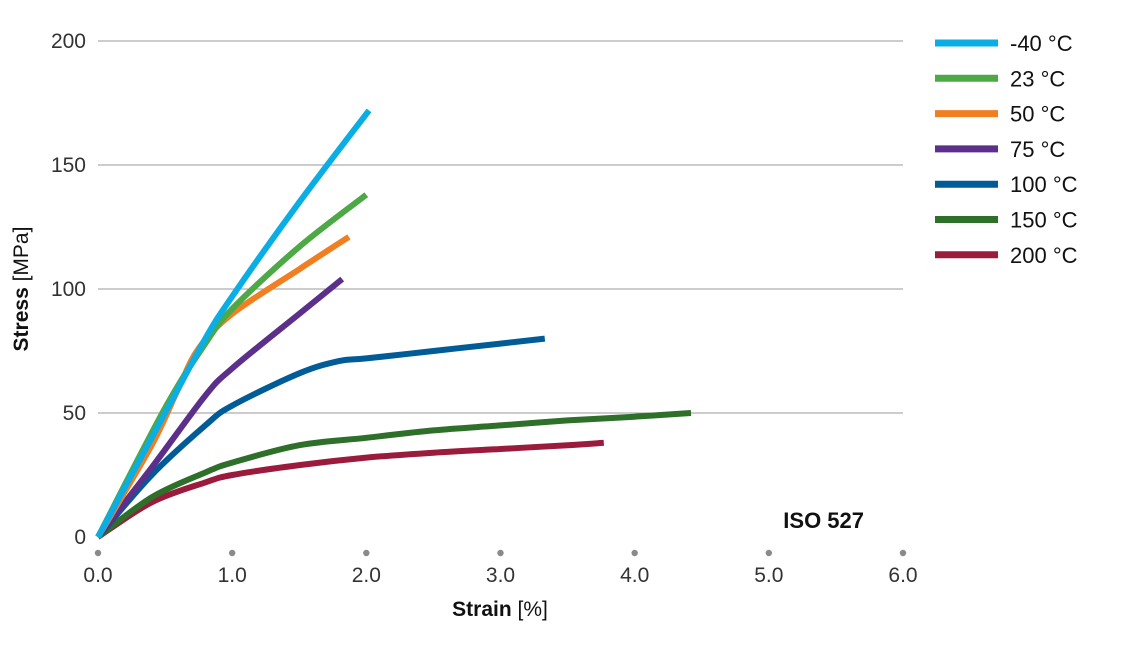 The width and height of the screenshot is (1146, 663). What do you see at coordinates (350, 489) in the screenshot?
I see `series-line-200c` at bounding box center [350, 489].